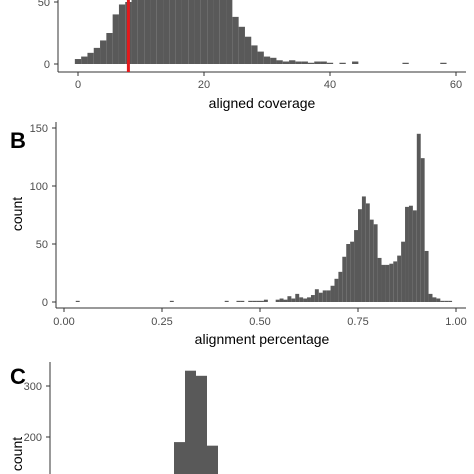 This screenshot has width=474, height=474. I want to click on panel-b-x-ticks: 0.00 0.25 0.50 0.75 1.00, so click(260, 318).